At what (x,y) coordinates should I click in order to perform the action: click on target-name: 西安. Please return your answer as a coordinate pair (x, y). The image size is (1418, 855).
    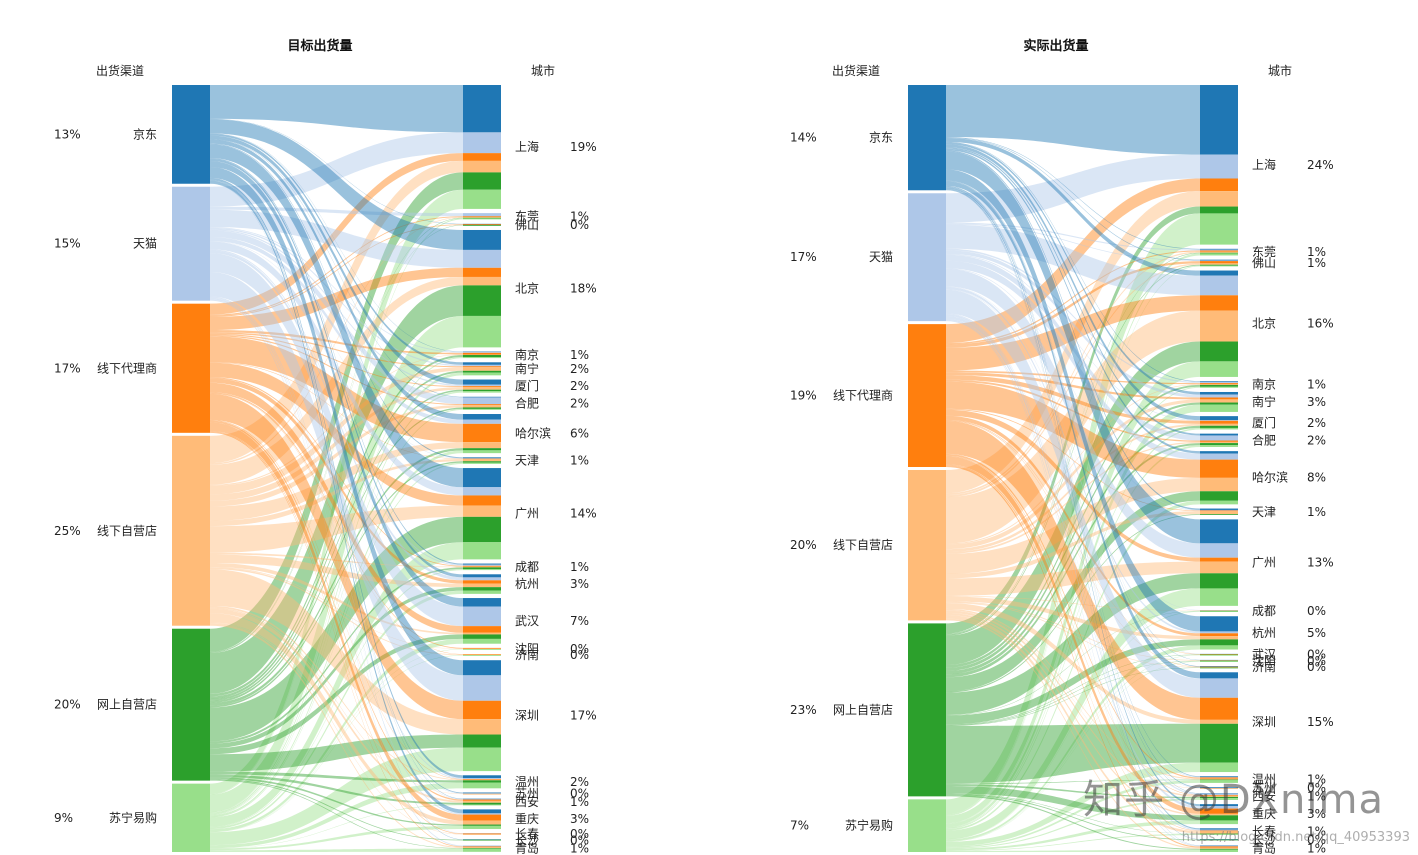
    Looking at the image, I should click on (1264, 796).